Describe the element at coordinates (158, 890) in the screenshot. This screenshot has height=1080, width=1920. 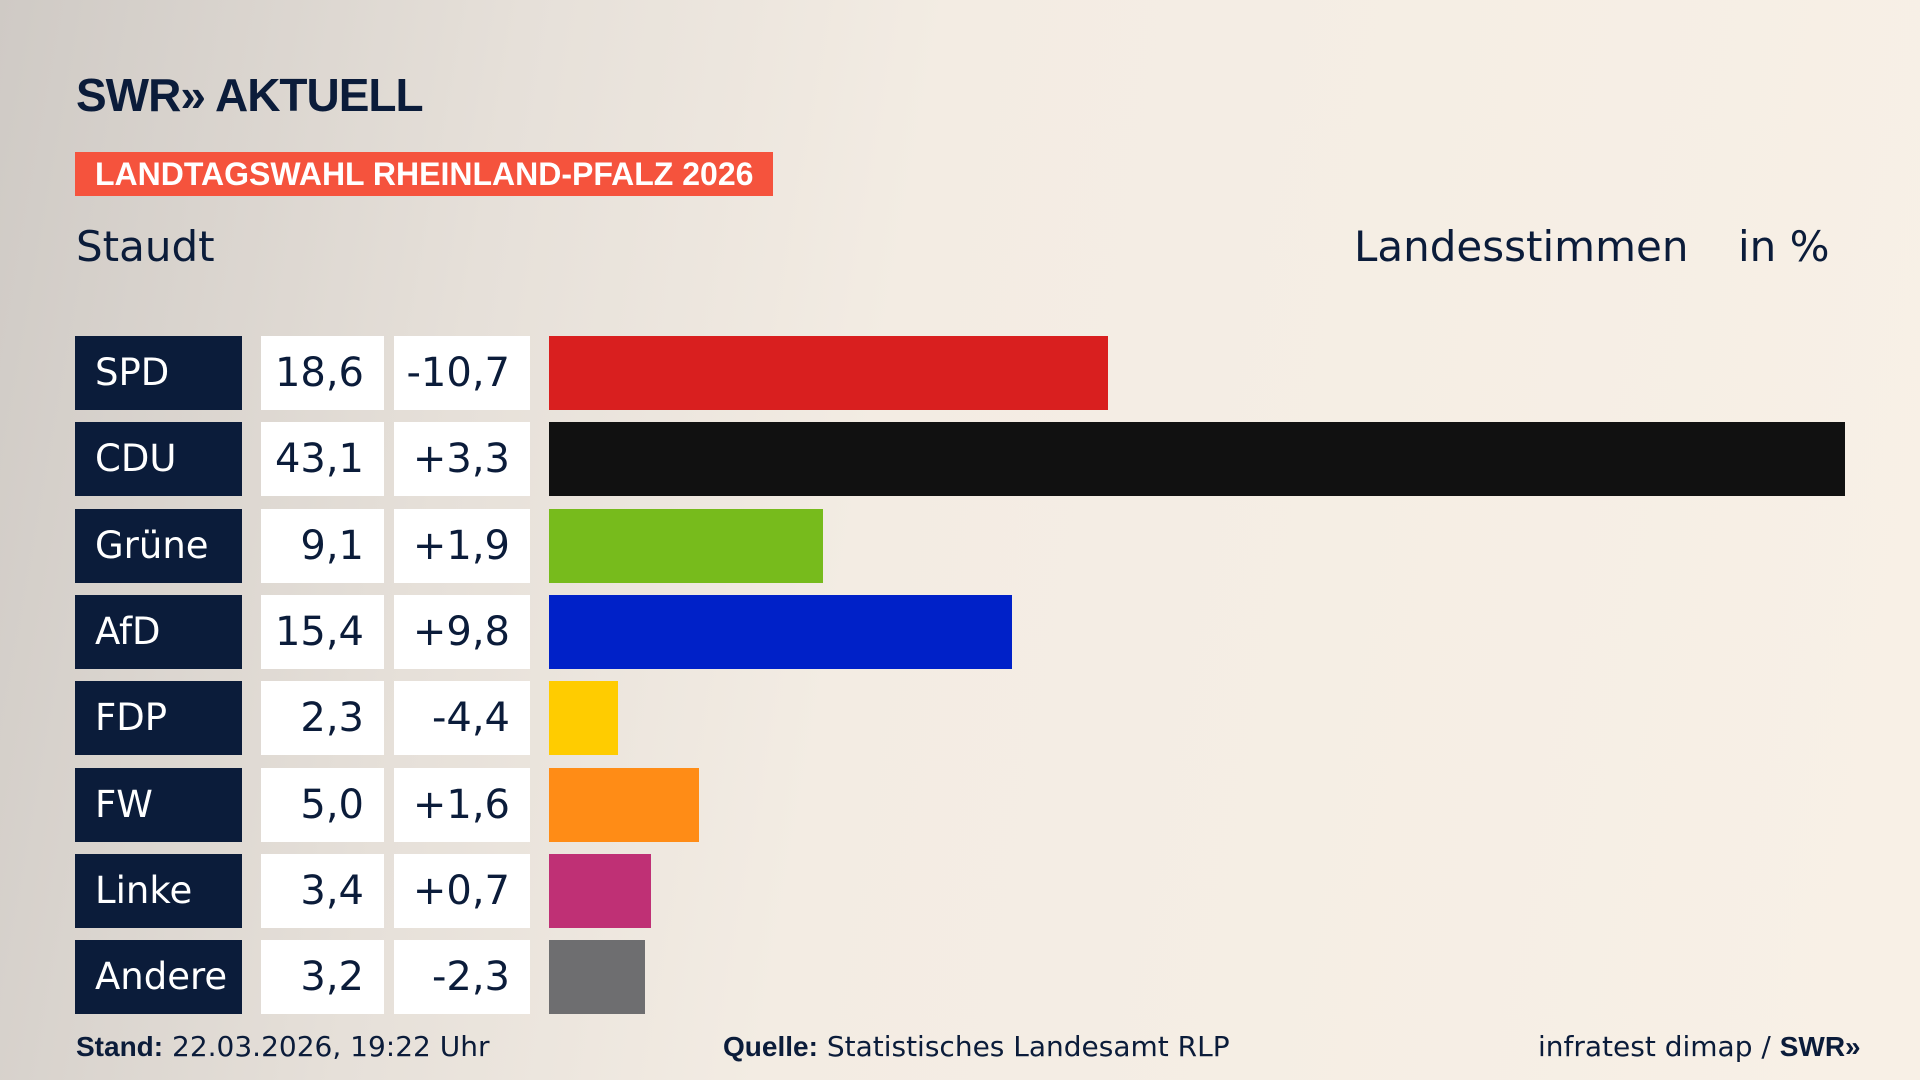
I see `party-label: Linke` at that location.